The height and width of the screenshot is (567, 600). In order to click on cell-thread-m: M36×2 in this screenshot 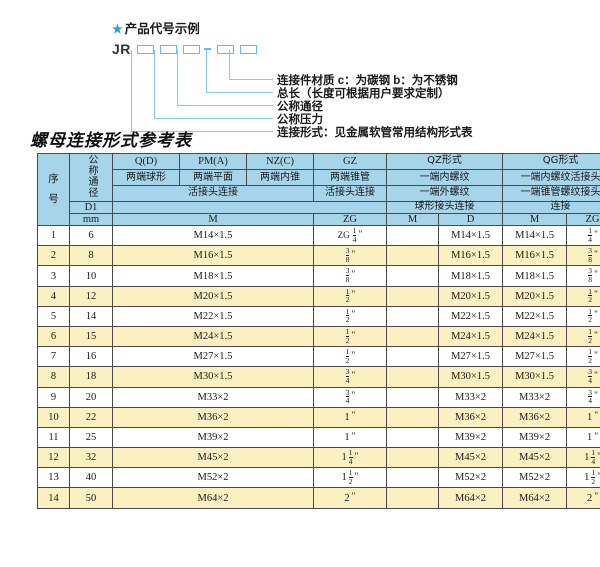, I will do `click(213, 417)`.